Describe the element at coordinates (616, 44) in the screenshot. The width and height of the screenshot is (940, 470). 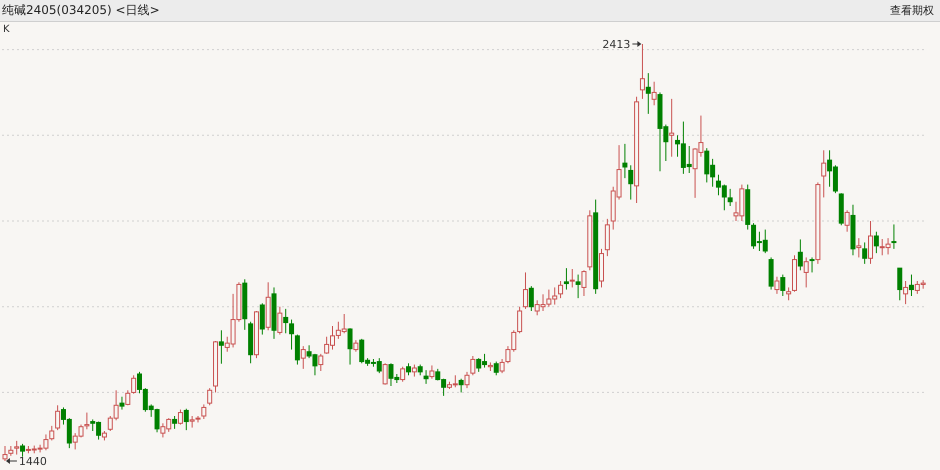
I see `annotation: 2413` at that location.